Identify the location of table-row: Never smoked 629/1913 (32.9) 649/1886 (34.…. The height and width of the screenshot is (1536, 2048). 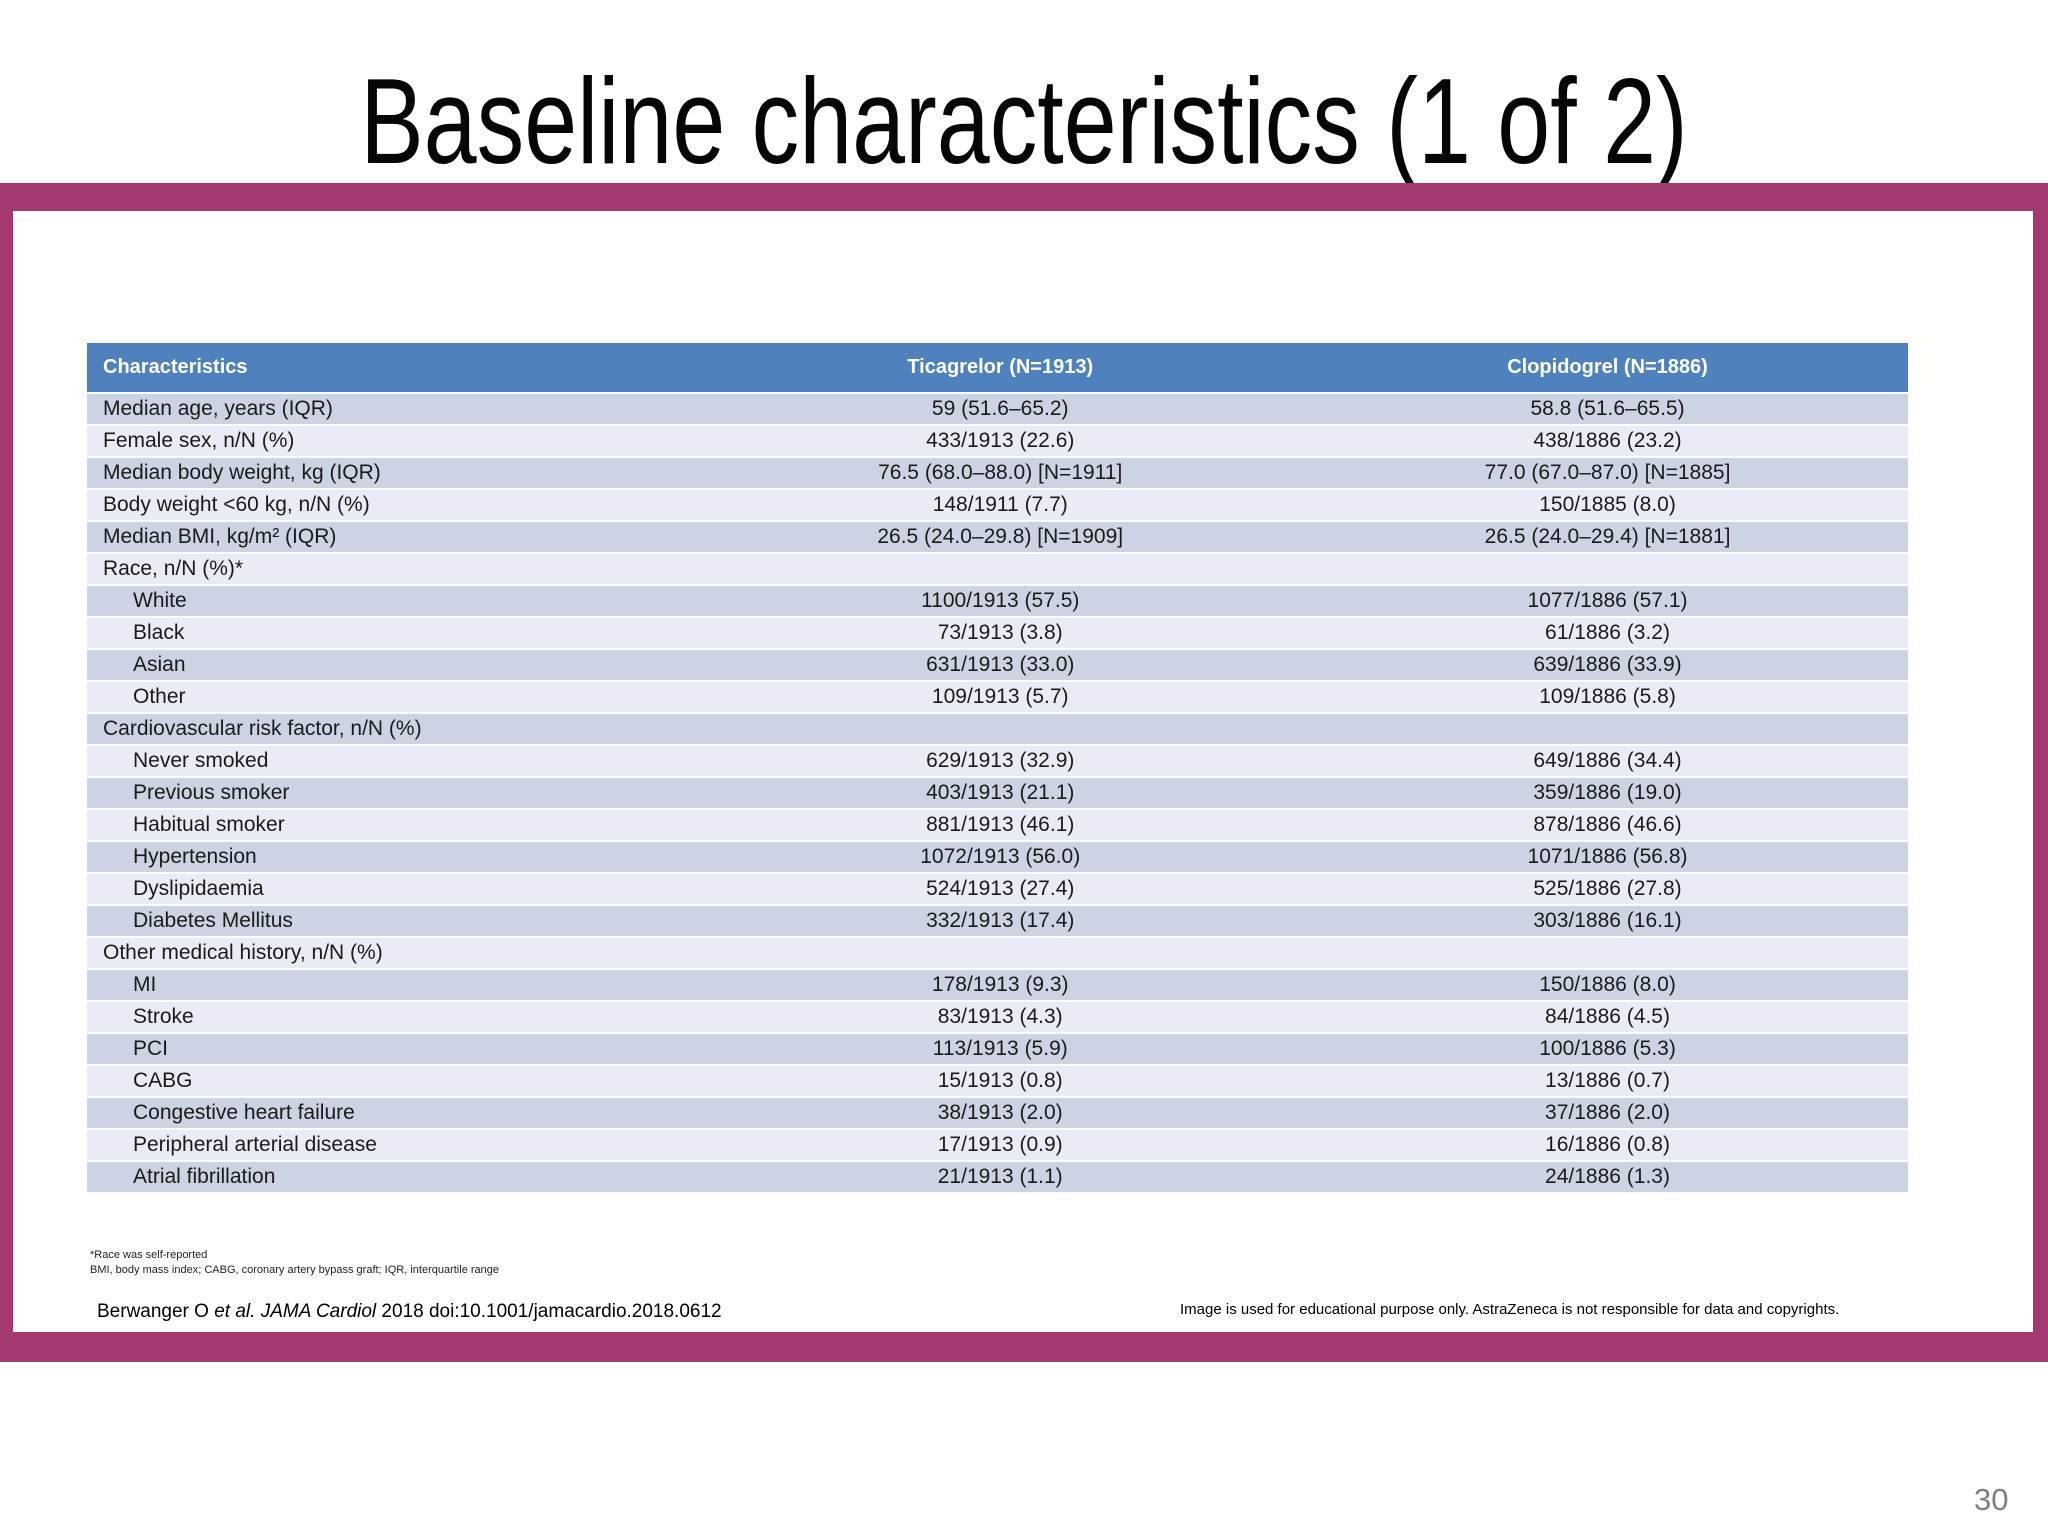
(997, 762).